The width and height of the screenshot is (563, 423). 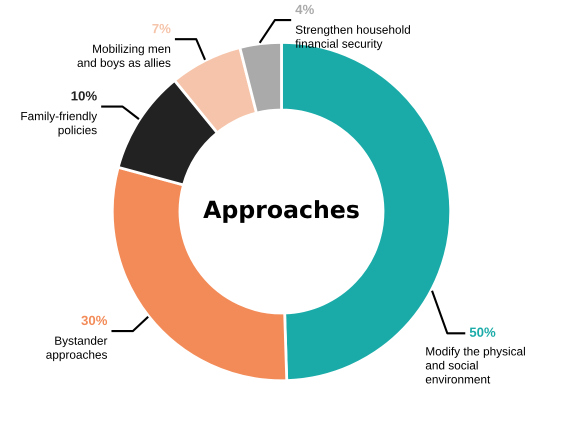 What do you see at coordinates (483, 332) in the screenshot?
I see `data-label: 50%` at bounding box center [483, 332].